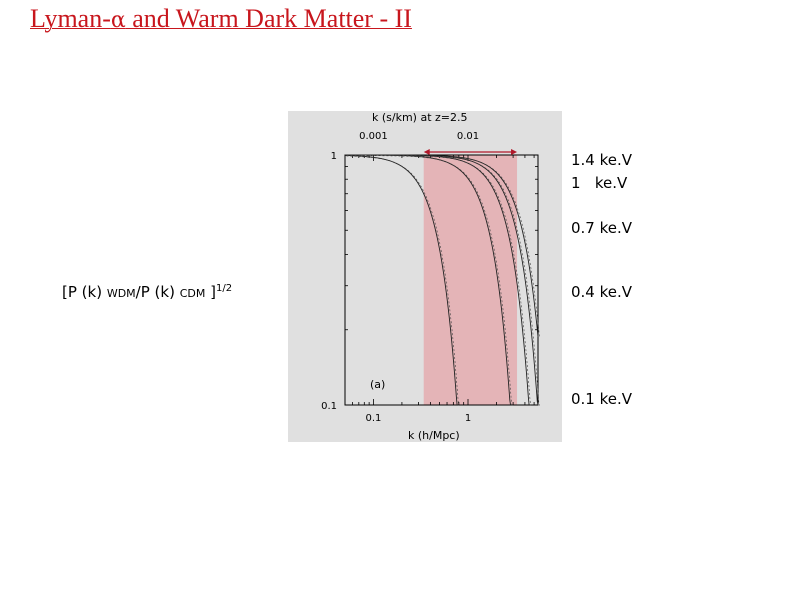 This screenshot has height=595, width=794. Describe the element at coordinates (334, 156) in the screenshot. I see `y-tick-label: 1` at that location.